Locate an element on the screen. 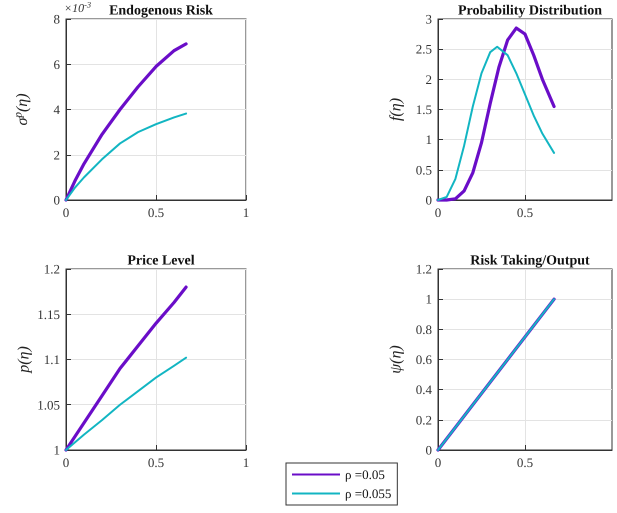 The height and width of the screenshot is (513, 617). y-tick-label: 4 is located at coordinates (57, 109).